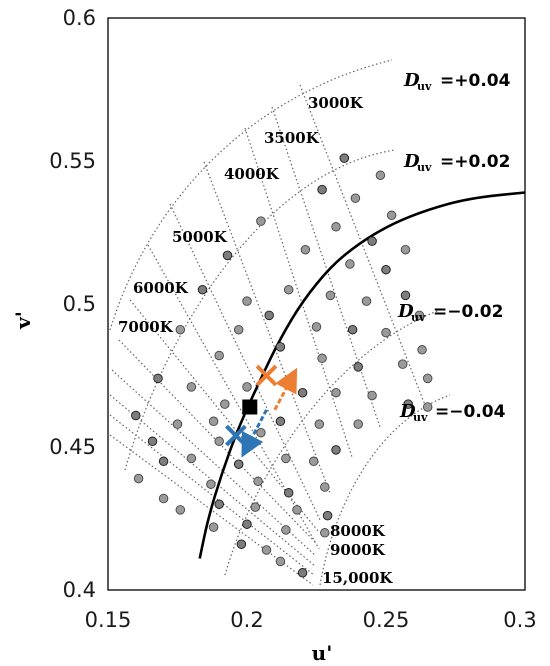 The image size is (550, 666). I want to click on reference-square-marker, so click(250, 407).